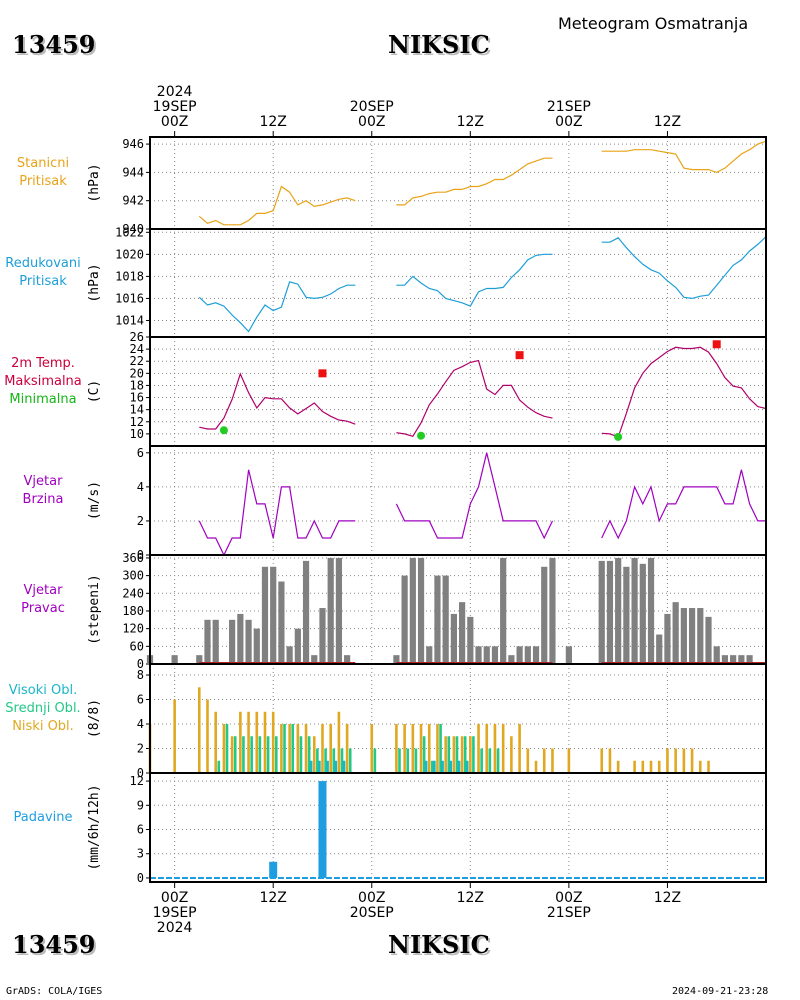 The image size is (800, 1000). I want to click on station-name-bottom: NIKSIC, so click(439, 944).